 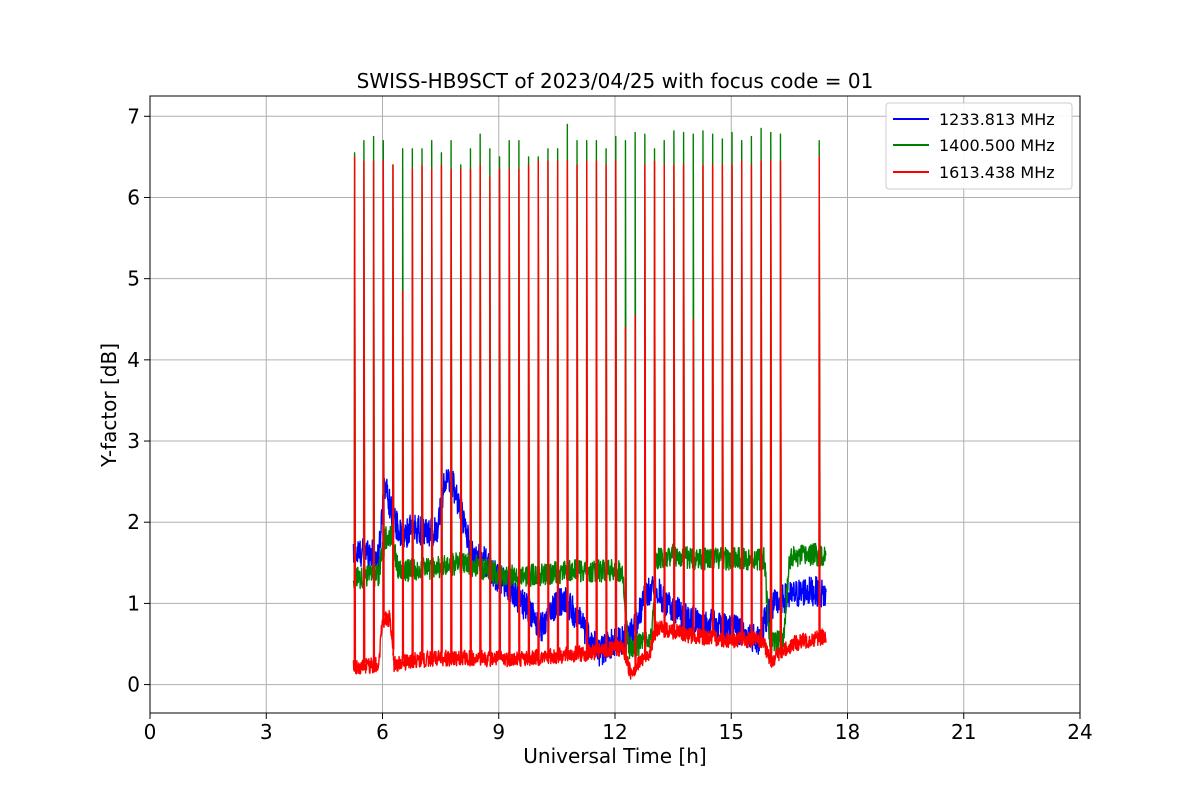 I want to click on y-tick-label: 3, so click(x=133, y=441).